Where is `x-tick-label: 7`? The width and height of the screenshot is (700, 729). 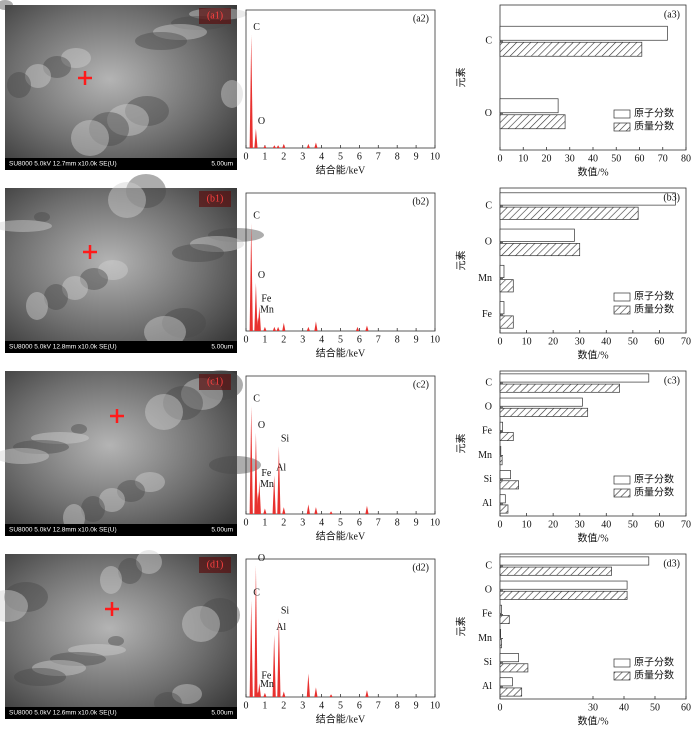 x-tick-label: 7 is located at coordinates (378, 522).